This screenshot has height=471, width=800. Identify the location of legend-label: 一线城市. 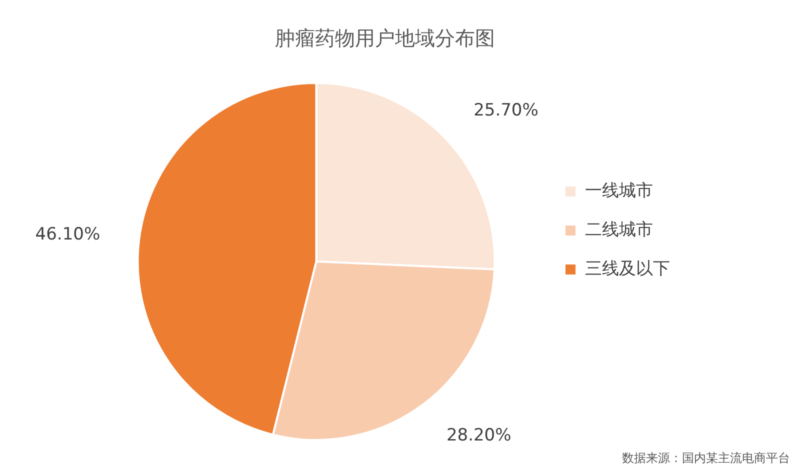
(619, 190).